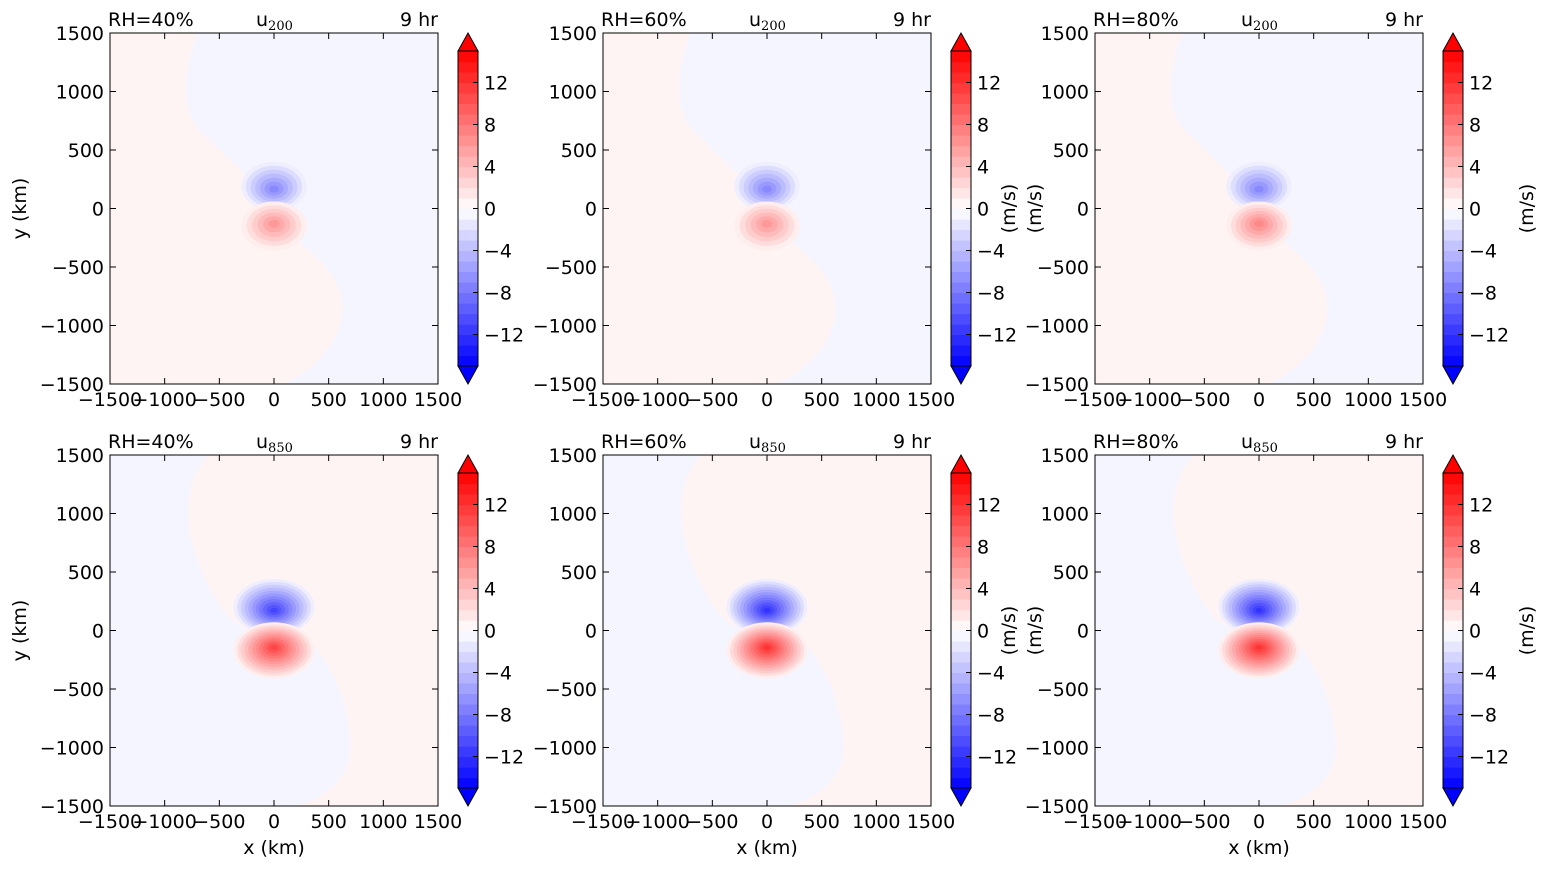 The image size is (1541, 870). Describe the element at coordinates (1527, 209) in the screenshot. I see `colorbar-label: (m/s)` at that location.